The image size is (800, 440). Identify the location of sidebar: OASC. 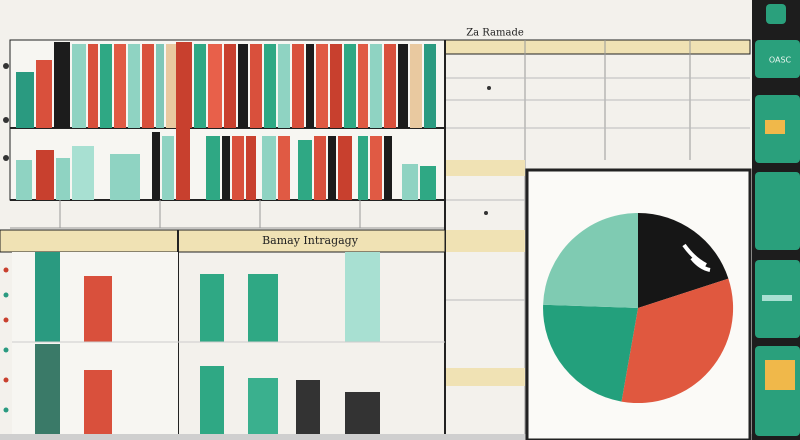
(776, 220).